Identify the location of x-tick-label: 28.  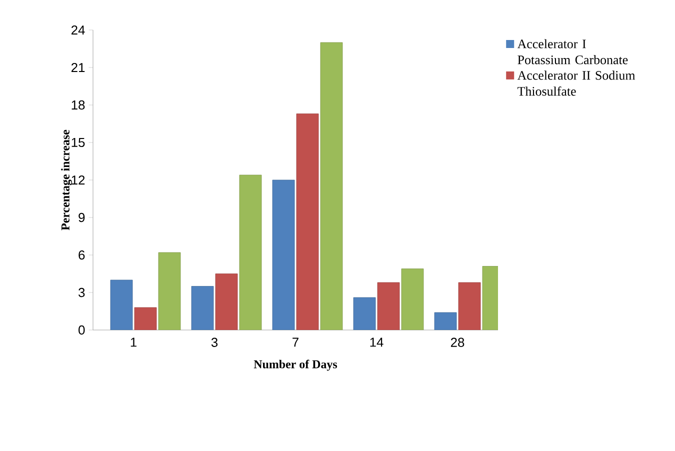
(457, 342).